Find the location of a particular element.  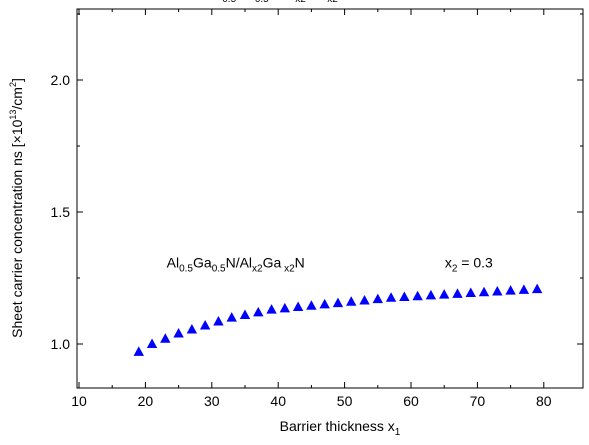

x-axis-label-main: Barrier thickness x is located at coordinates (337, 426).